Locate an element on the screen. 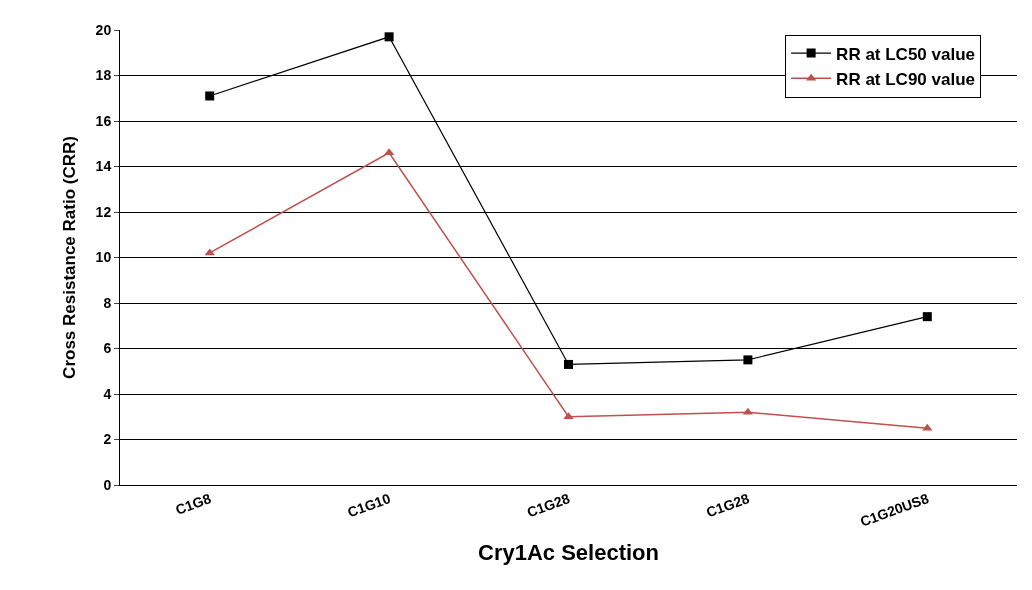 Image resolution: width=1032 pixels, height=590 pixels. y-tick-label: 12 is located at coordinates (103, 211).